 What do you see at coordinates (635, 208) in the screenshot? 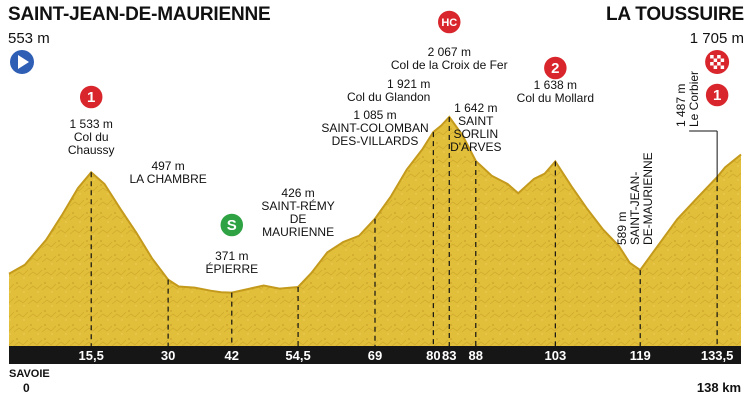
I see `waypoint-label: SAINT-JEAN-` at bounding box center [635, 208].